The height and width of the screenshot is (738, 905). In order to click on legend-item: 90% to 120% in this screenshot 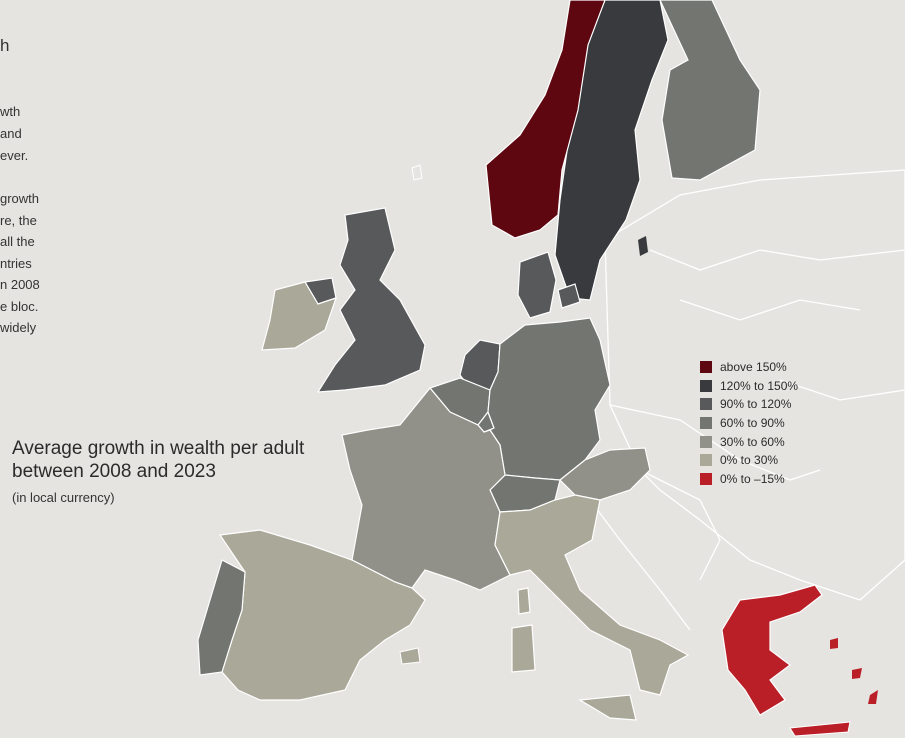, I will do `click(749, 404)`.